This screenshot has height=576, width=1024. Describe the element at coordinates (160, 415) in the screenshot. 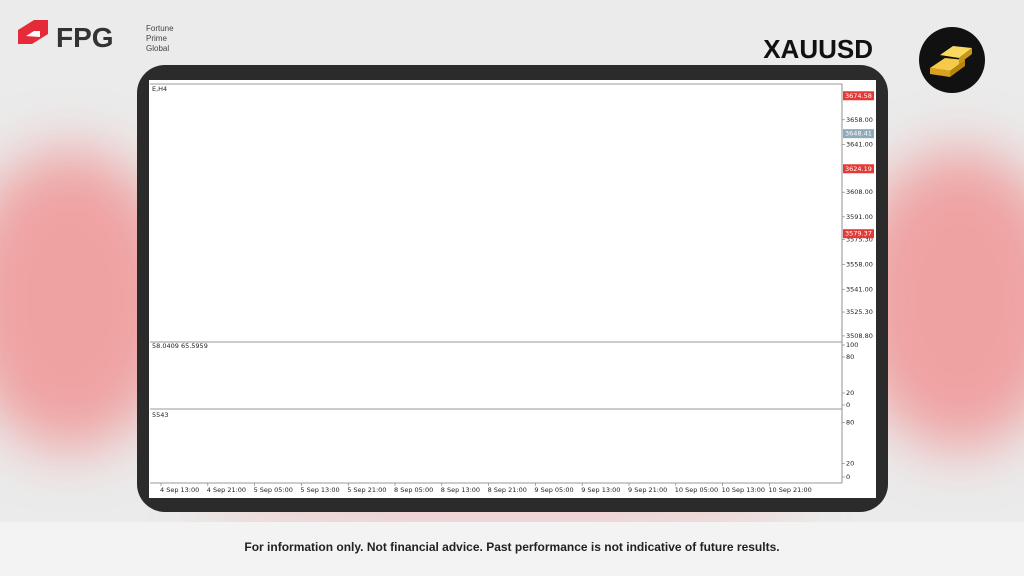

I see `panel-label: 5543` at that location.